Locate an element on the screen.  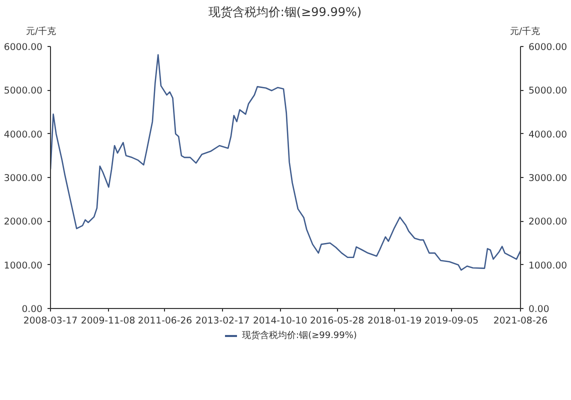
y2-axis-title: 元/千克 is located at coordinates (525, 32).